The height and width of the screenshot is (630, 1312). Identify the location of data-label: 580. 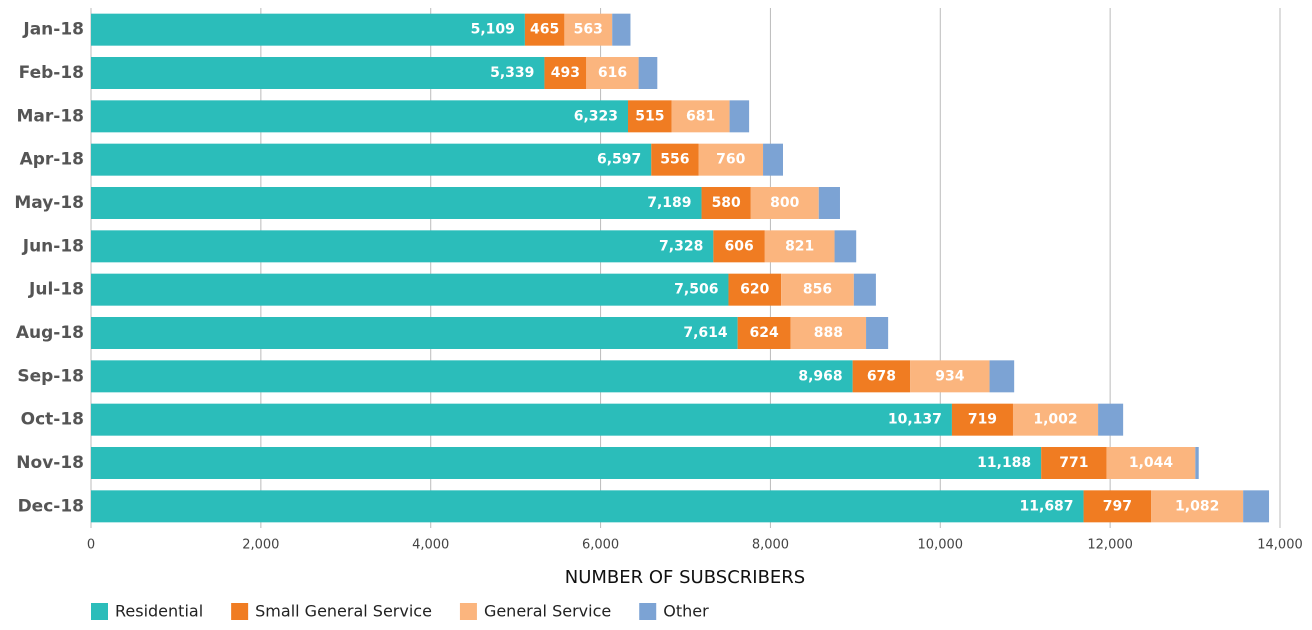
(726, 203).